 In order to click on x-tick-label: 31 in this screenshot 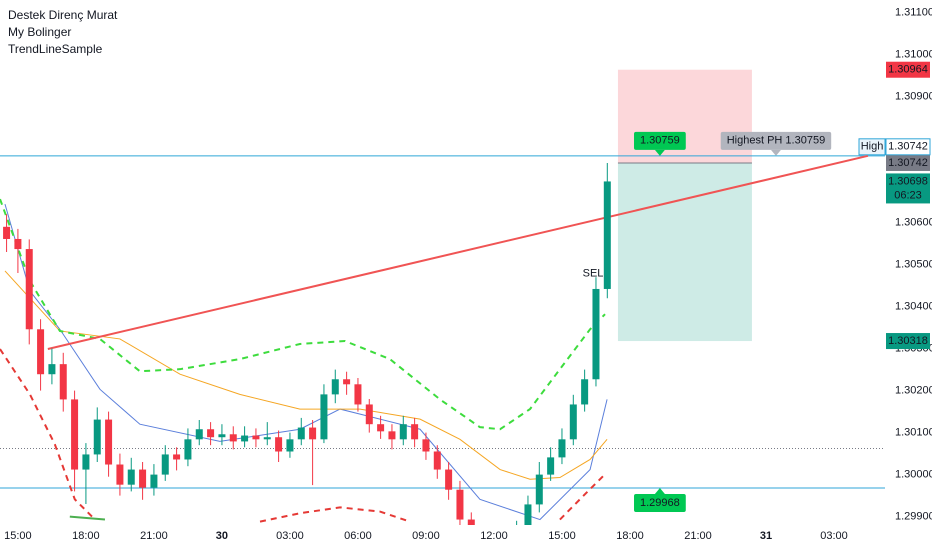, I will do `click(766, 536)`.